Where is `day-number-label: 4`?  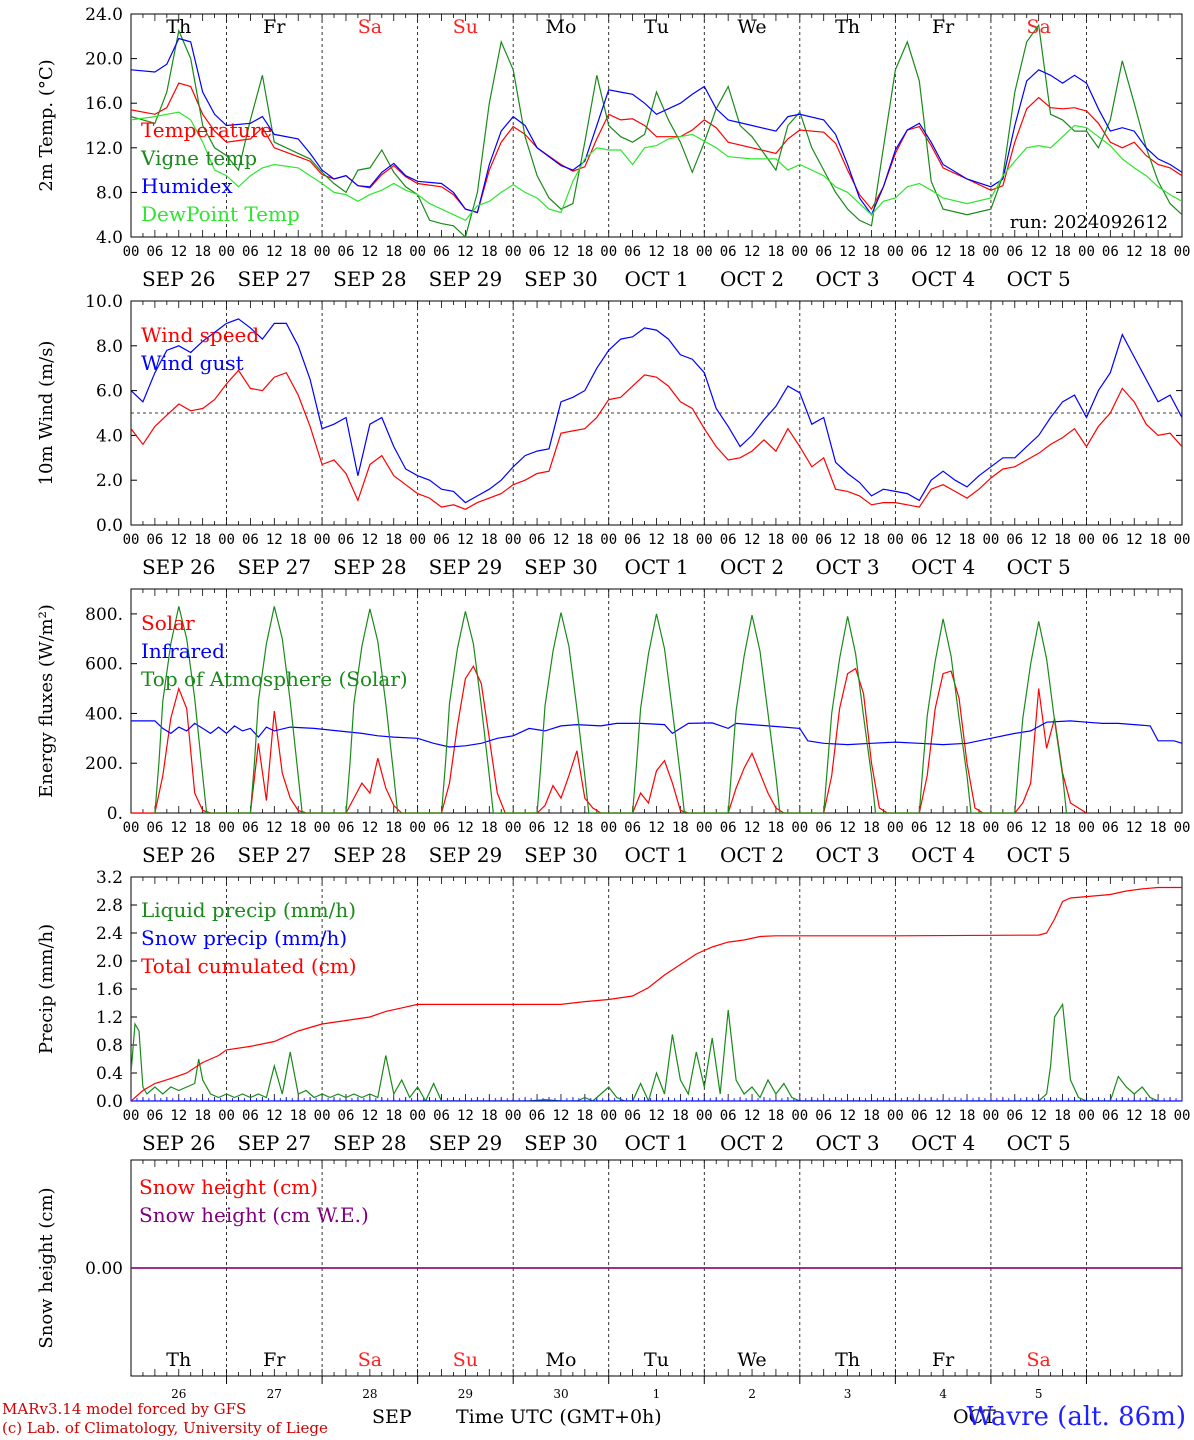 day-number-label: 4 is located at coordinates (943, 1394).